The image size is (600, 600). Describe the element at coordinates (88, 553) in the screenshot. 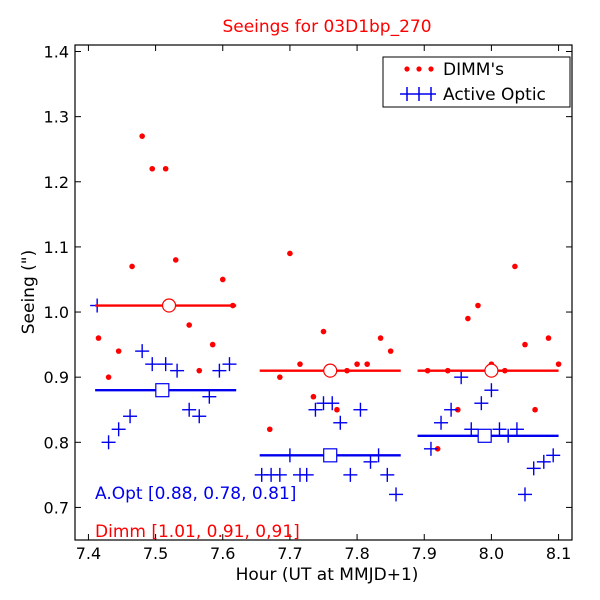

I see `x-tick-label: 7.4` at that location.